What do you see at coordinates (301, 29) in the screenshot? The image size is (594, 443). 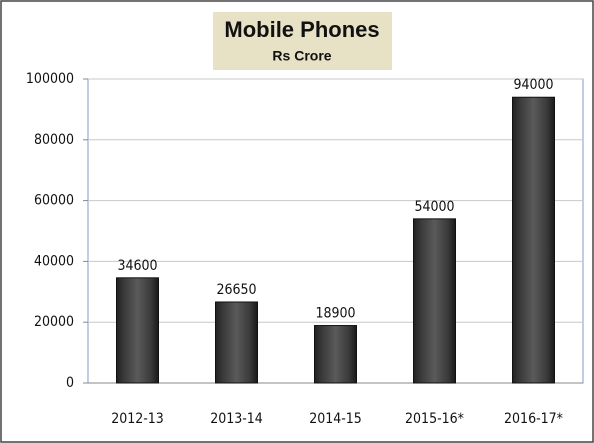 I see `chart-title: Mobile Phones` at bounding box center [301, 29].